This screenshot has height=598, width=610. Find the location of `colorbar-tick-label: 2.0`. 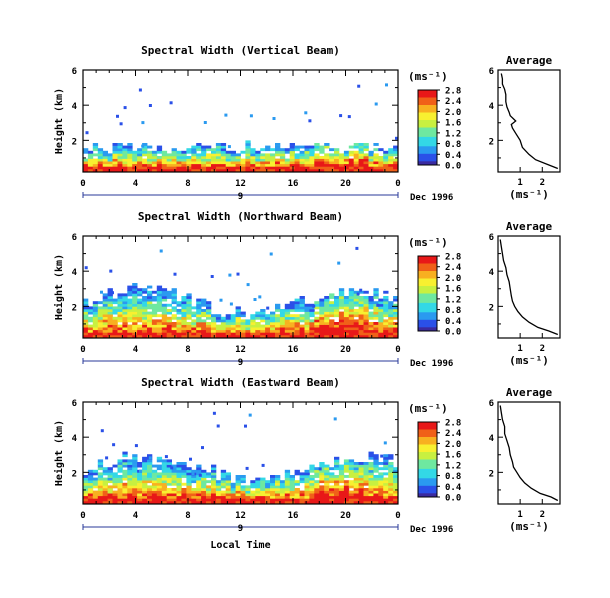

colorbar-tick-label: 2.0 is located at coordinates (453, 445).